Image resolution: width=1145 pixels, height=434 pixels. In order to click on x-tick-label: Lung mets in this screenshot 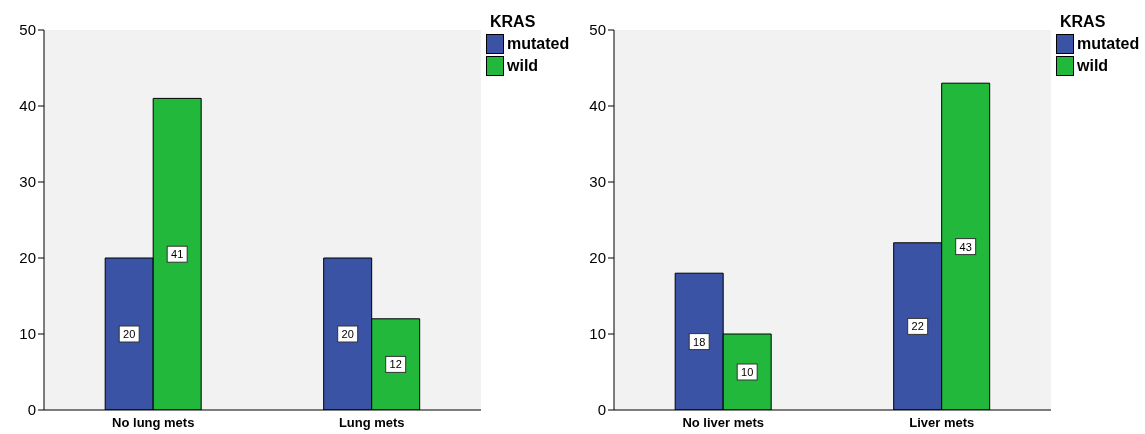, I will do `click(371, 423)`.